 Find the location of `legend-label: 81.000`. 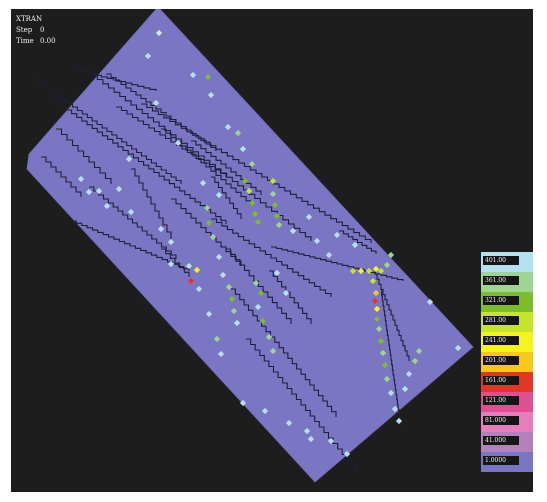

legend-label: 81.000 is located at coordinates (501, 420).